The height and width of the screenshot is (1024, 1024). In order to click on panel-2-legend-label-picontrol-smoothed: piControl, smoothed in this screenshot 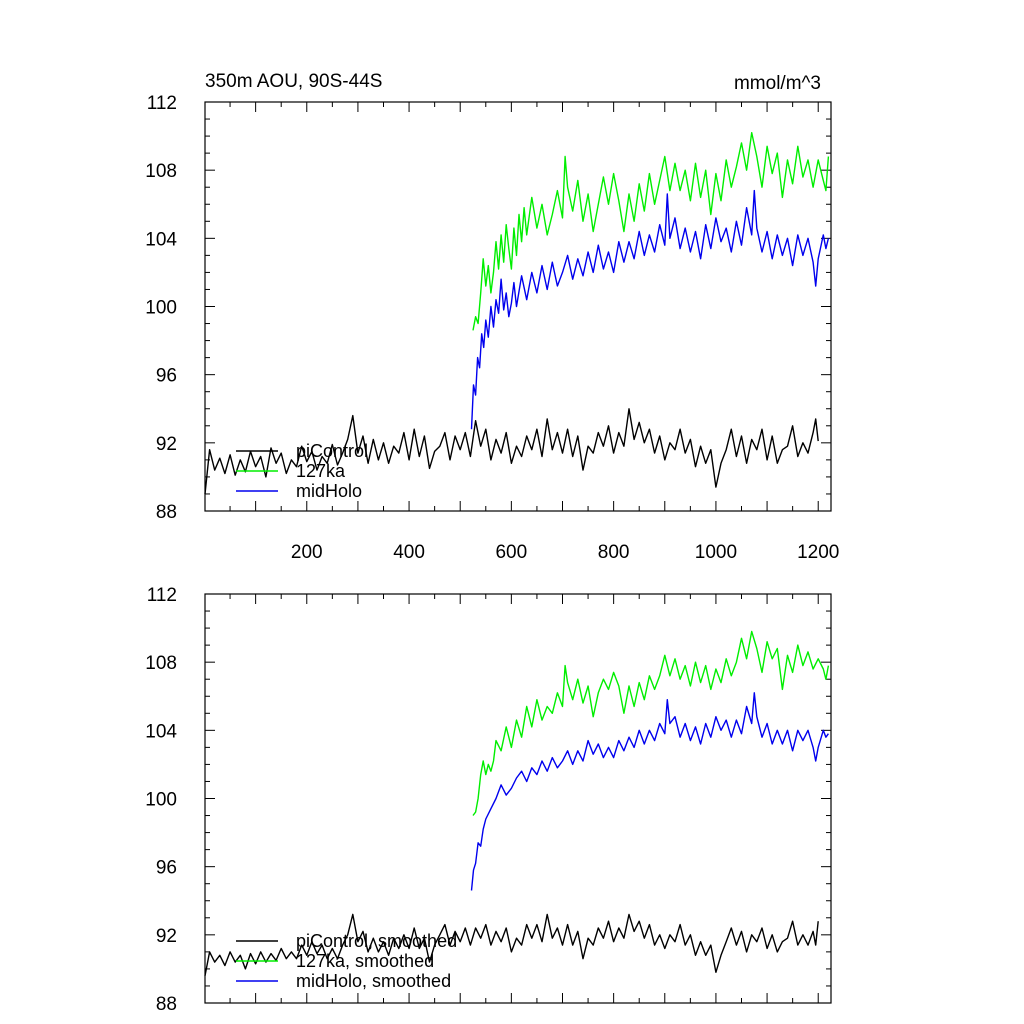, I will do `click(376, 941)`.